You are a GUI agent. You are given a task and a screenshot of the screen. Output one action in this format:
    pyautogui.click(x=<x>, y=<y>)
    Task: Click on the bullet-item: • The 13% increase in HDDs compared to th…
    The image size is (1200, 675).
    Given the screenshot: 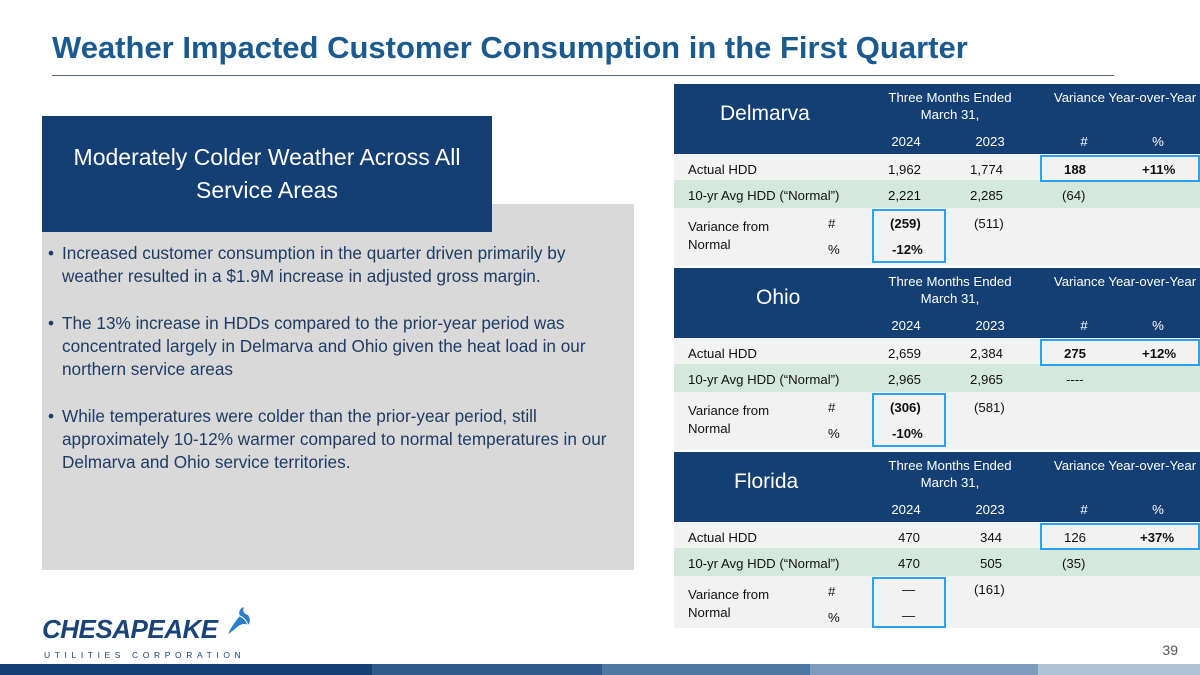 What is the action you would take?
    pyautogui.click(x=338, y=346)
    